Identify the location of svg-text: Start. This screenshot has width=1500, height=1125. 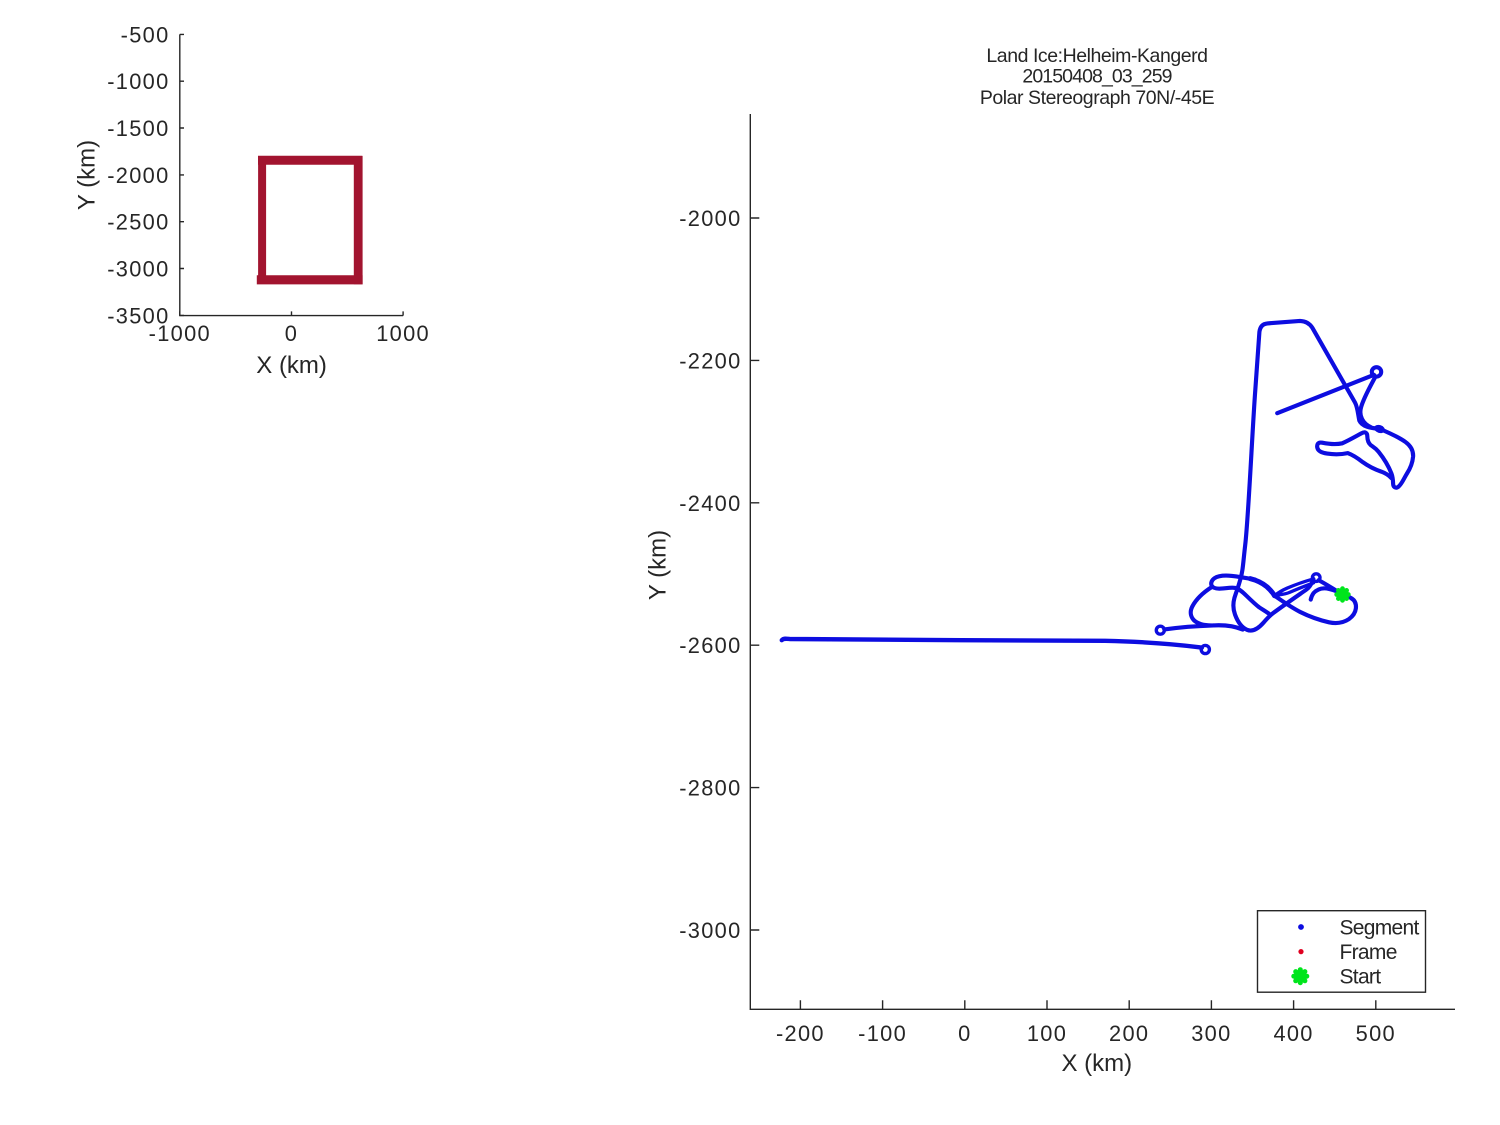
(1361, 976).